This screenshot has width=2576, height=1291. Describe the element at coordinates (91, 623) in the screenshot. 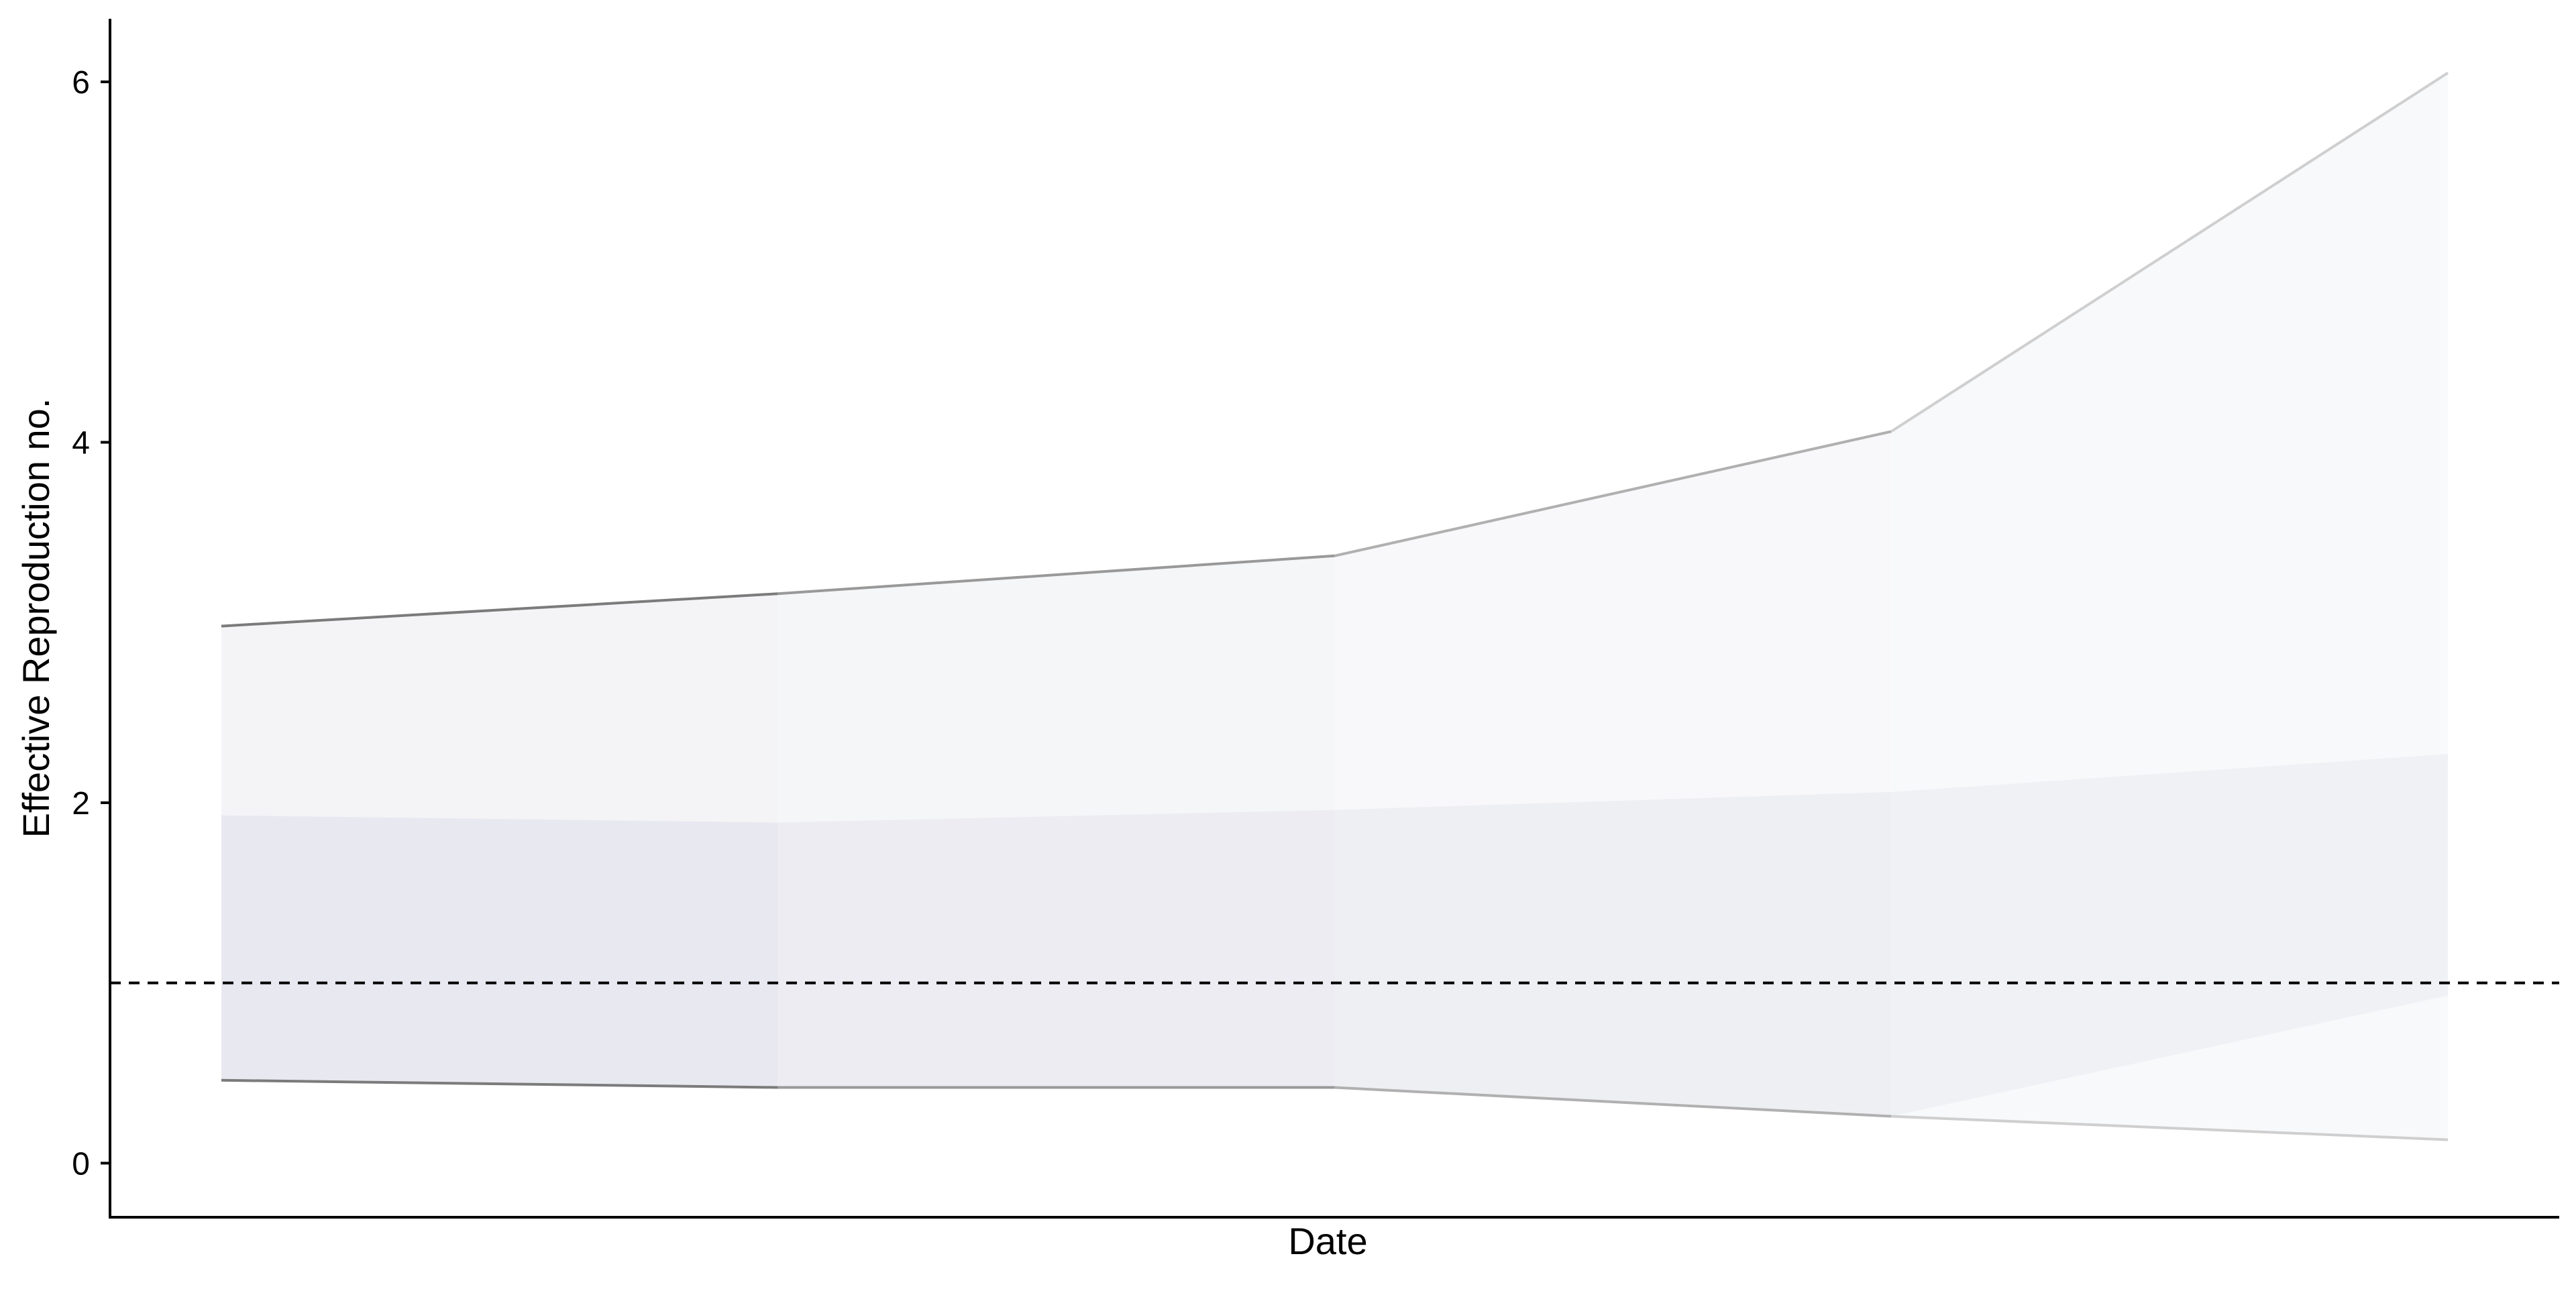

I see `y-ticks: 0 2 4 6` at that location.